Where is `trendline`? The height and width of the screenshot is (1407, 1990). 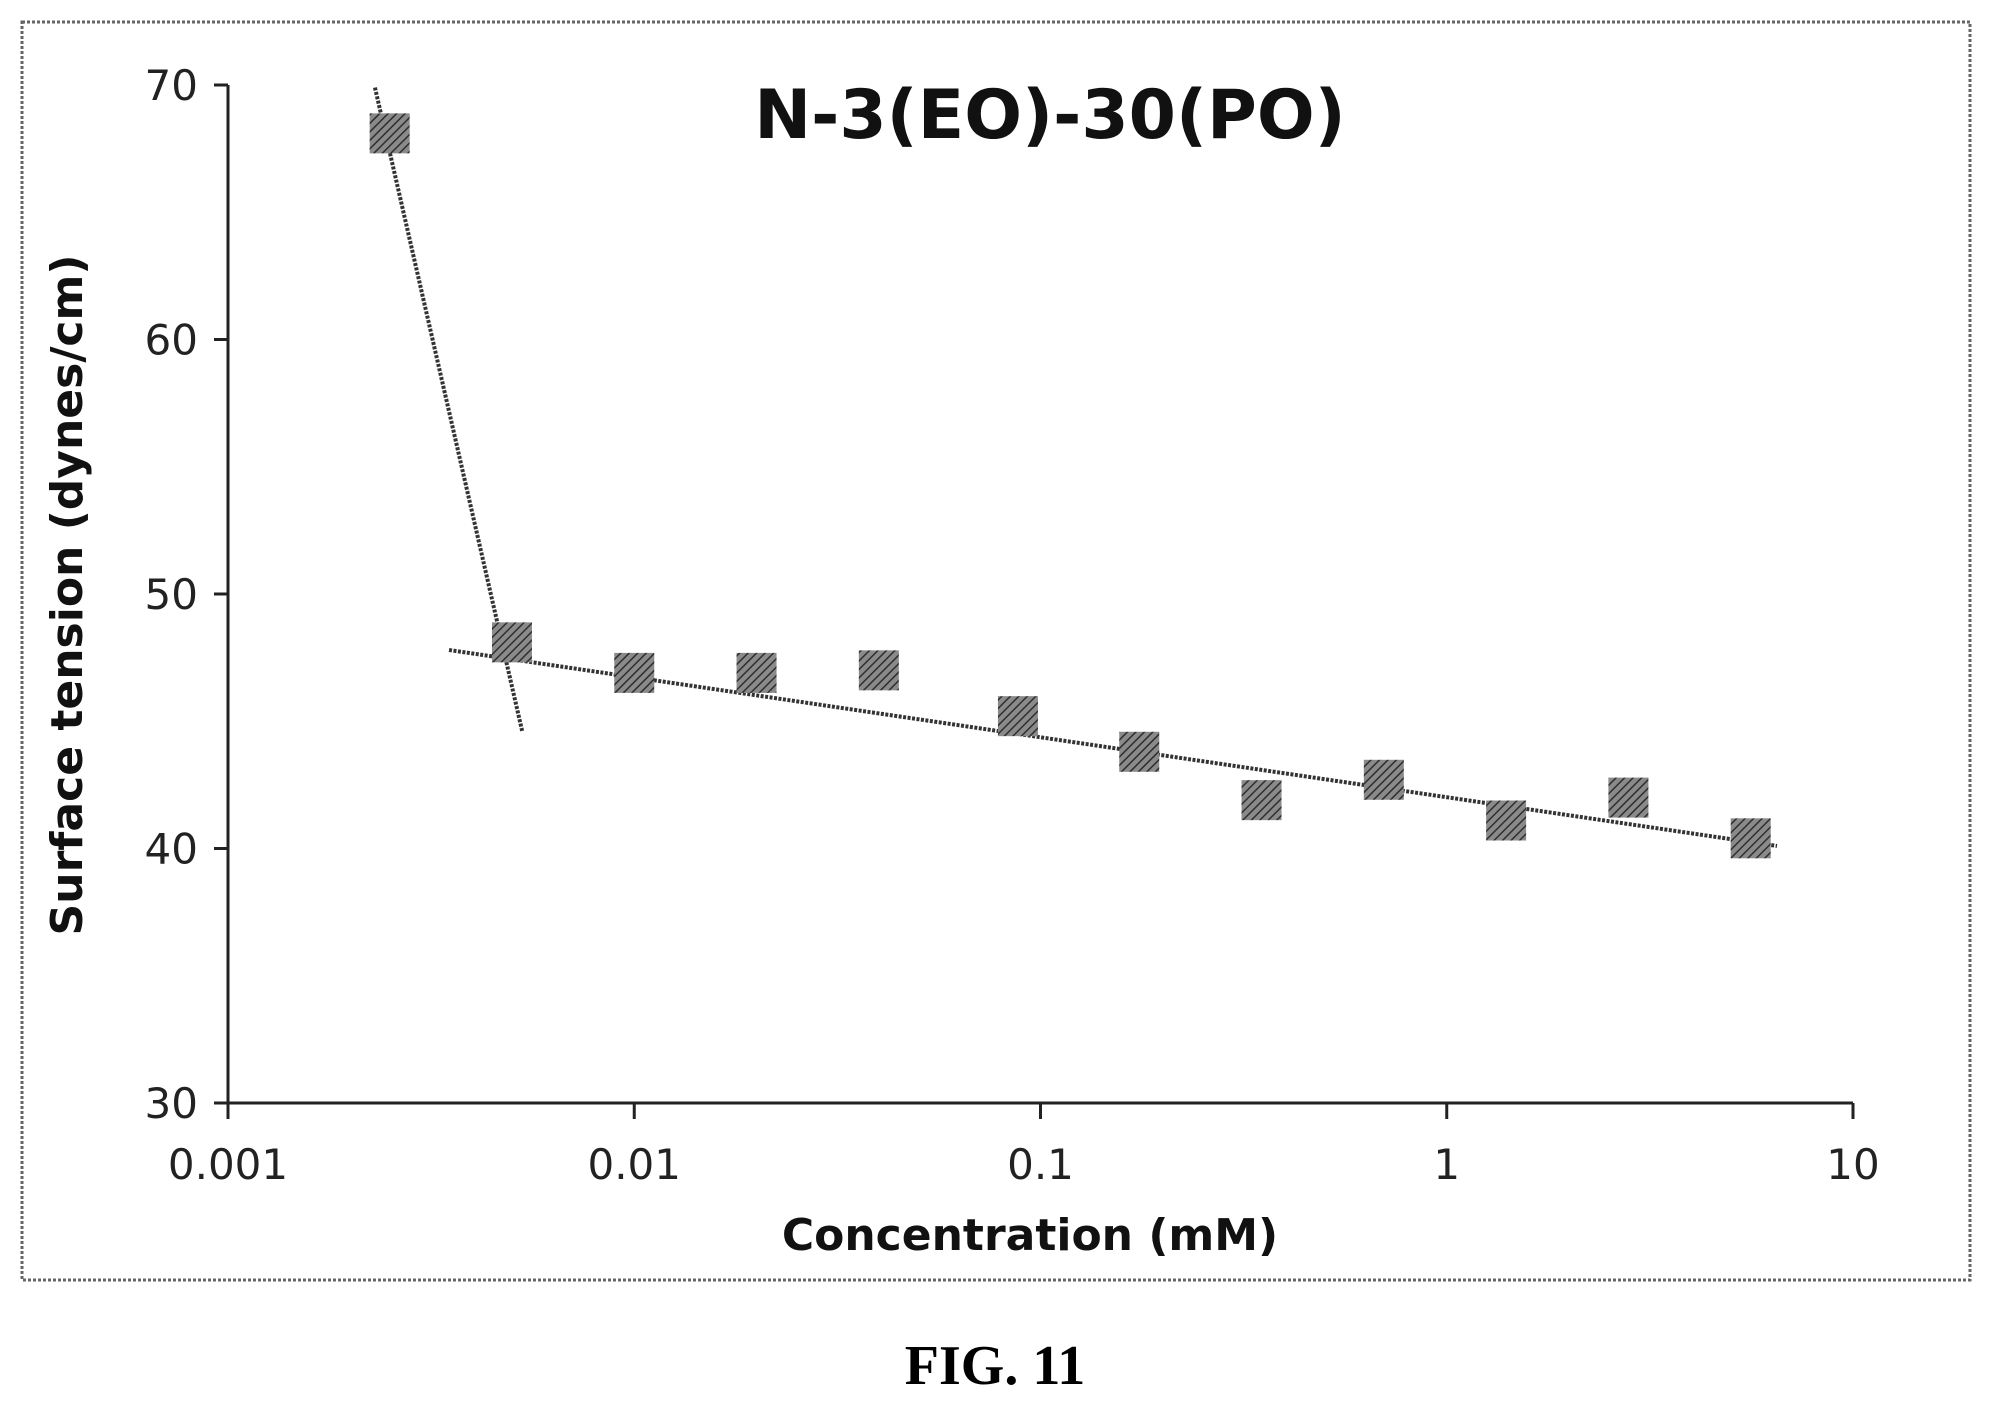 trendline is located at coordinates (1113, 748).